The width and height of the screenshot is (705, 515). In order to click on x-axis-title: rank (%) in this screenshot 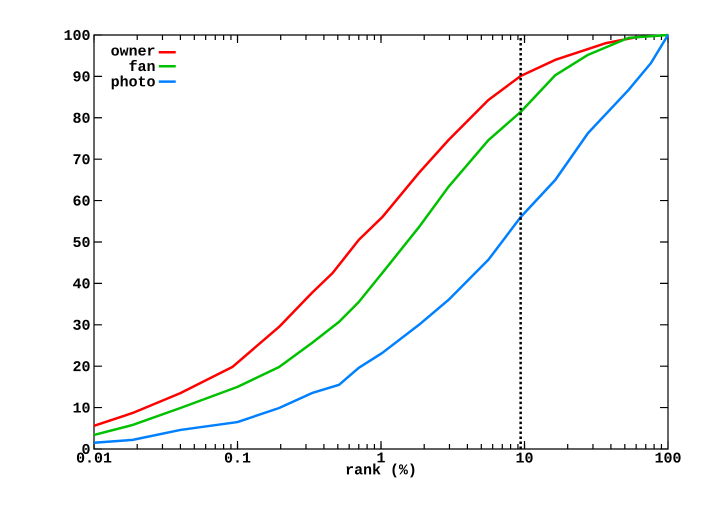, I will do `click(380, 470)`.